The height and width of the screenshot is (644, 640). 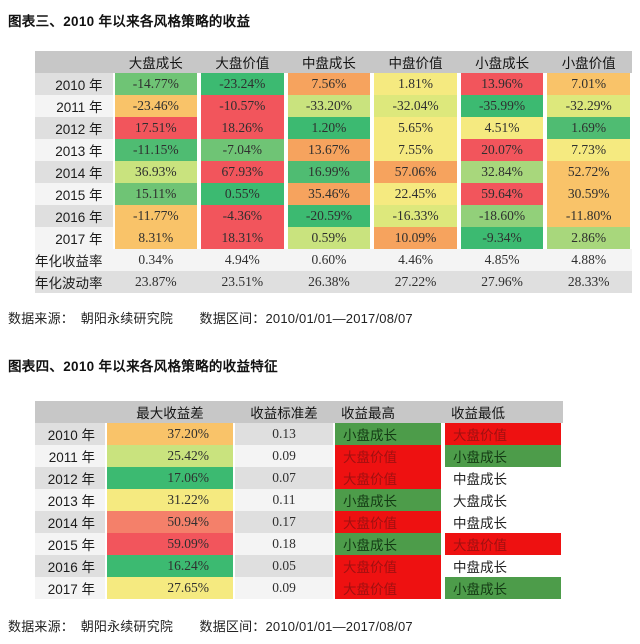 I want to click on return-std-cell: 0.07, so click(x=284, y=478).